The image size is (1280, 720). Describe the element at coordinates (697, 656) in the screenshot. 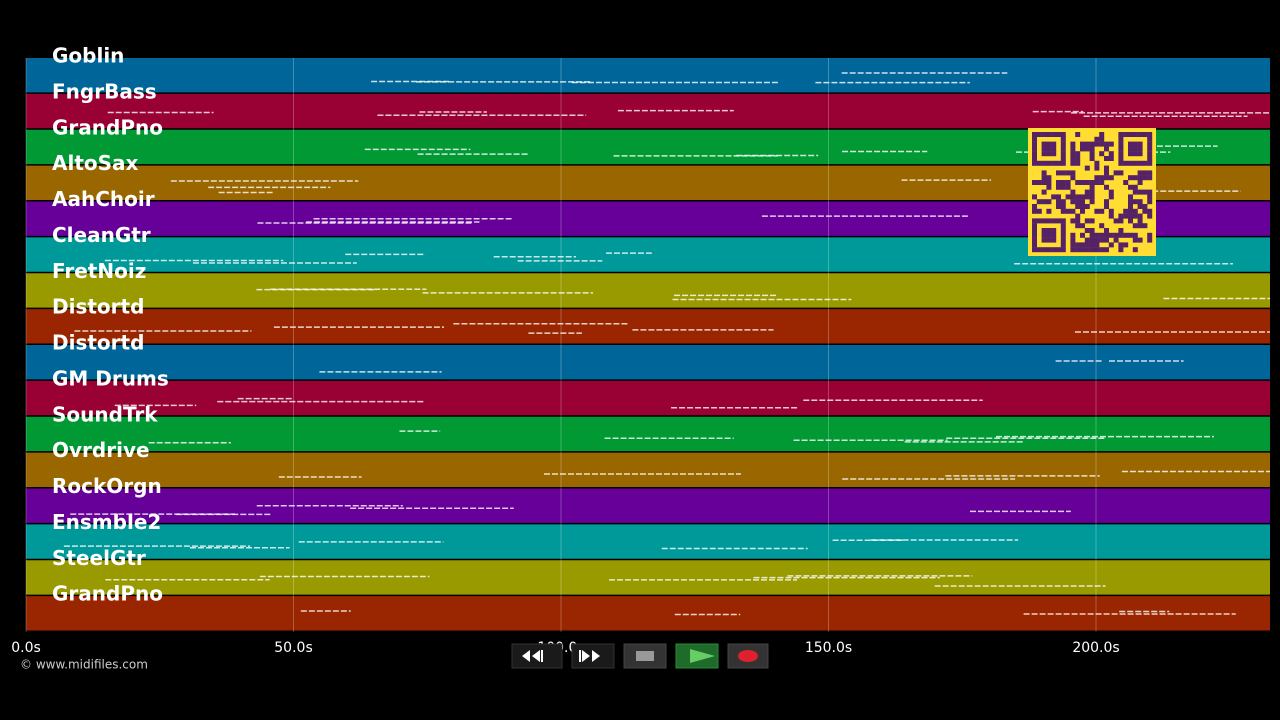

I see `play-button` at that location.